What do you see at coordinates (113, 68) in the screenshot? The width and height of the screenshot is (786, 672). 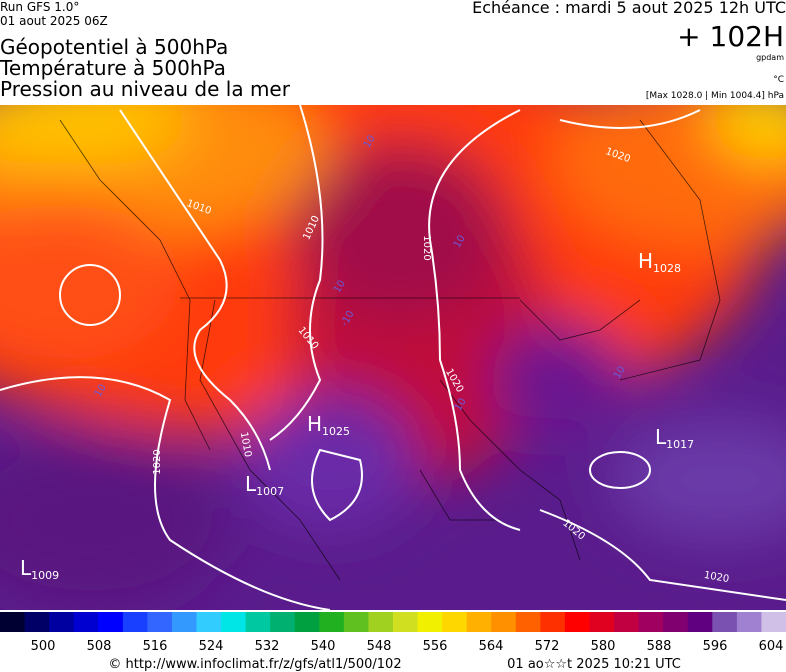 I see `map-title: Température à 500hPa` at bounding box center [113, 68].